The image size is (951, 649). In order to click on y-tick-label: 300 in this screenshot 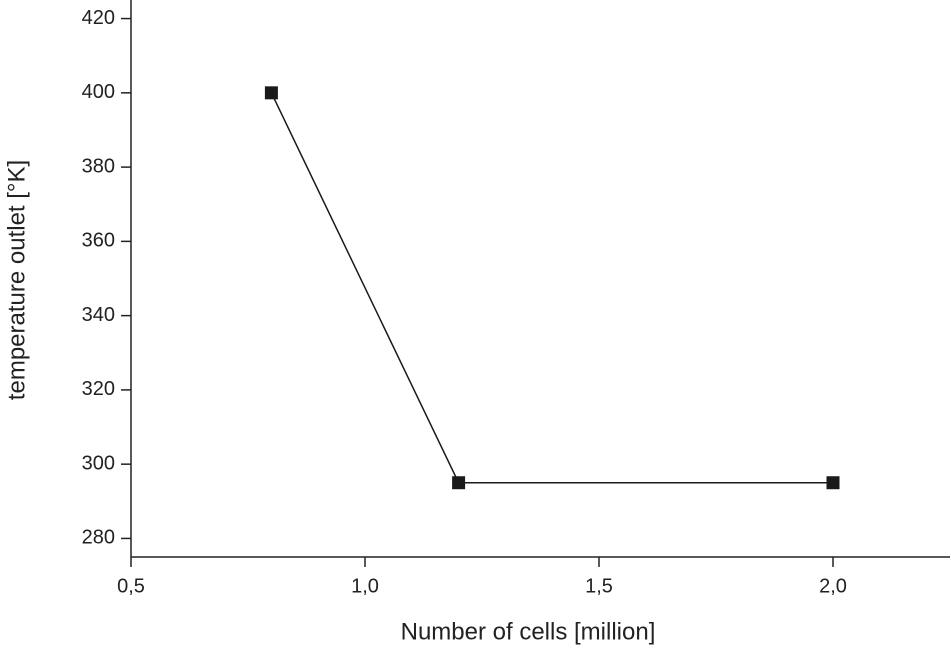, I will do `click(98, 463)`.